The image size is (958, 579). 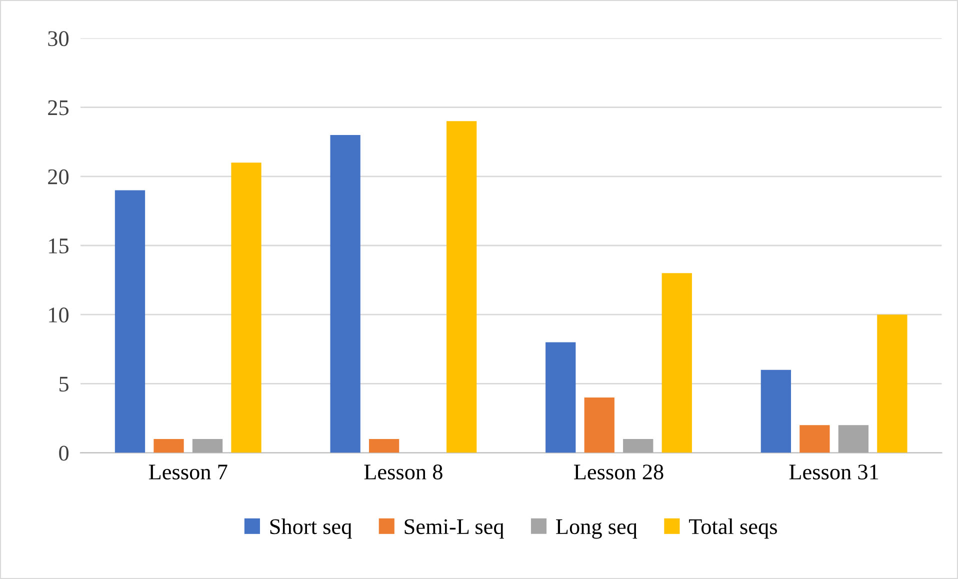 What do you see at coordinates (403, 472) in the screenshot?
I see `x-tick-label: Lesson 8` at bounding box center [403, 472].